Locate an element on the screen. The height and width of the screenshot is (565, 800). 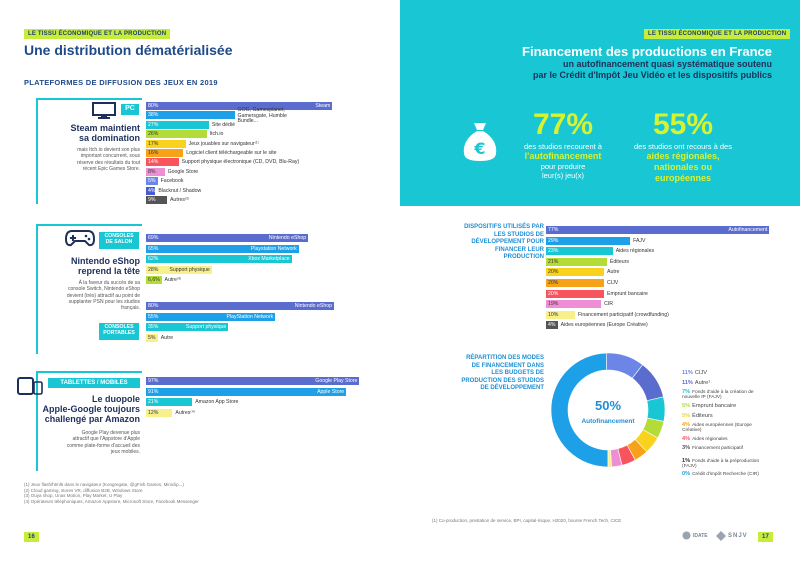
legend-label: Éditeurs is located at coordinates (702, 416).